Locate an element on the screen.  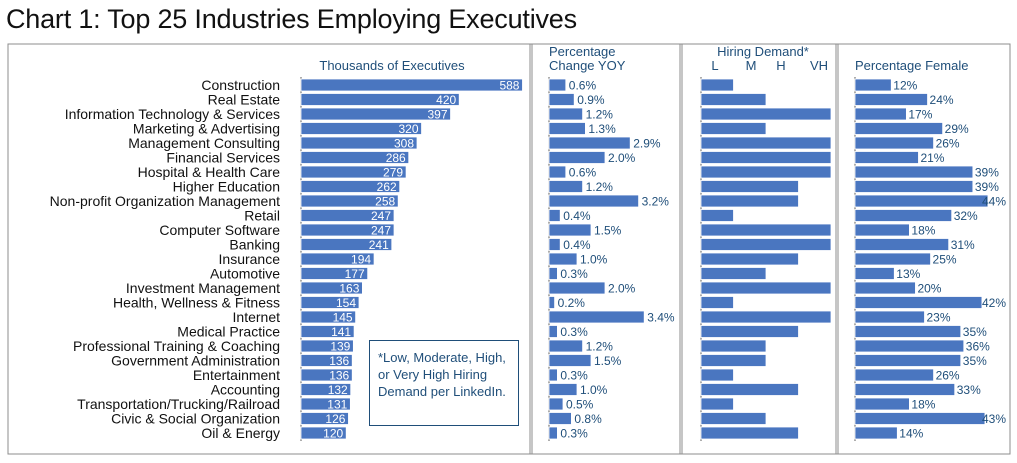
pct-change-value-label: 1.0% is located at coordinates (594, 260).